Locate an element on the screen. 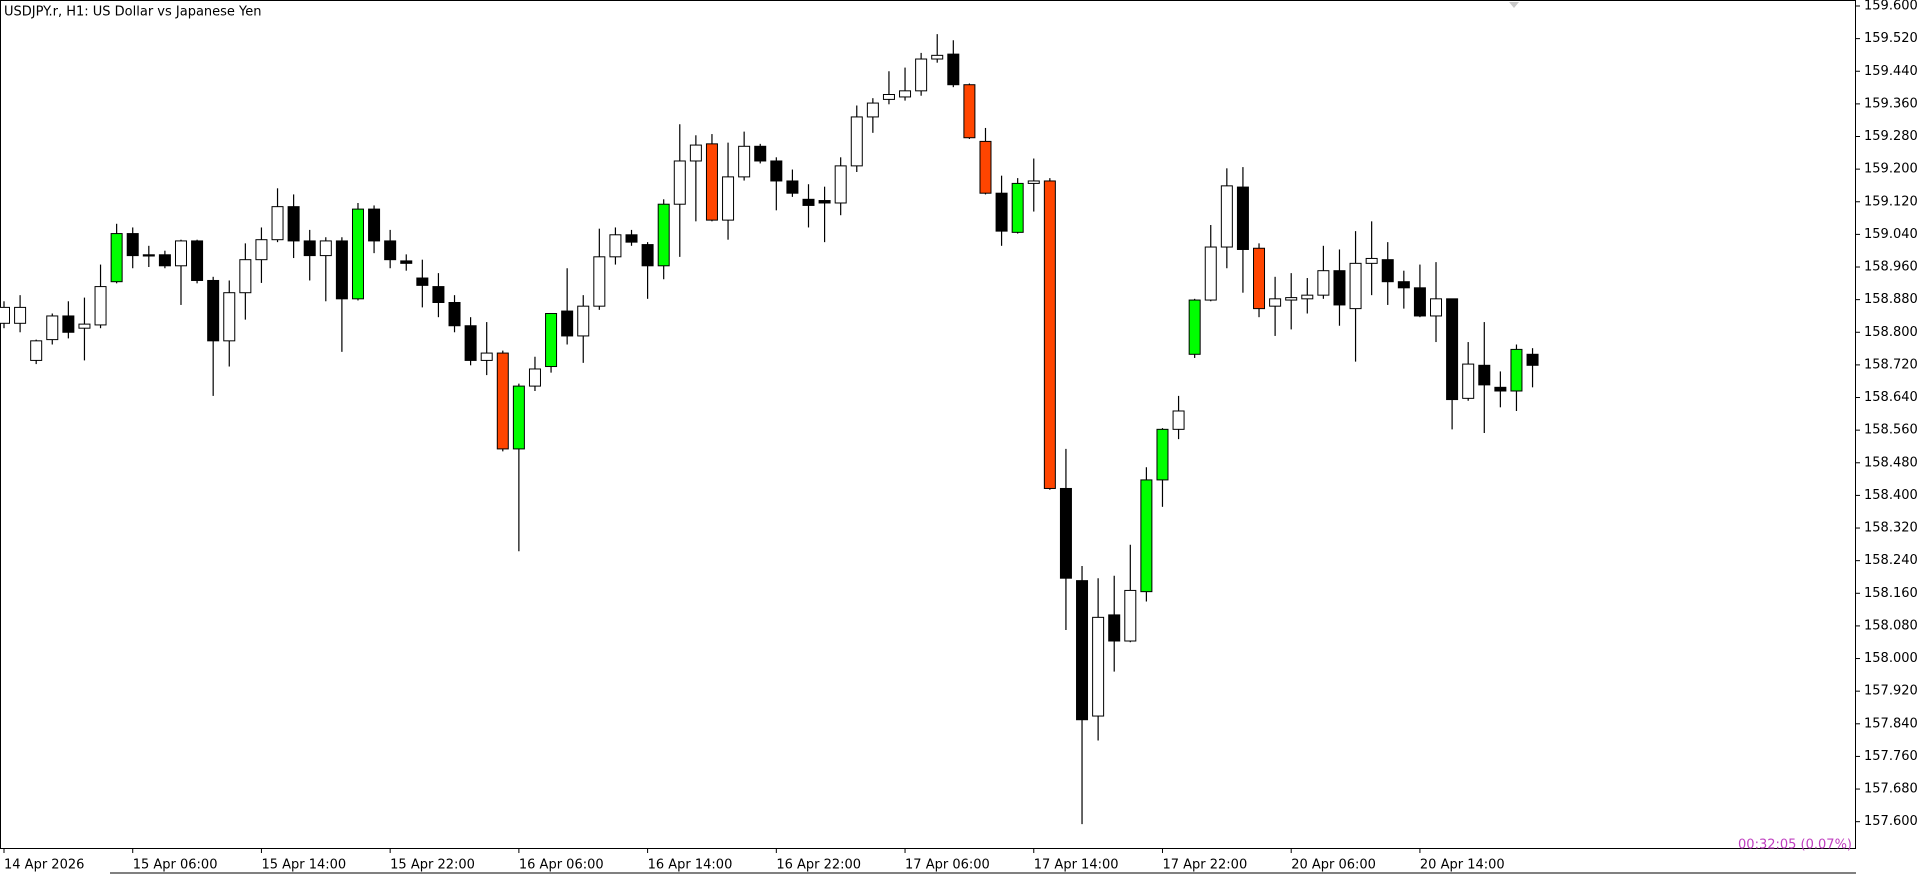 This screenshot has height=874, width=1920. y-tick-label: 157.760 is located at coordinates (1891, 756).